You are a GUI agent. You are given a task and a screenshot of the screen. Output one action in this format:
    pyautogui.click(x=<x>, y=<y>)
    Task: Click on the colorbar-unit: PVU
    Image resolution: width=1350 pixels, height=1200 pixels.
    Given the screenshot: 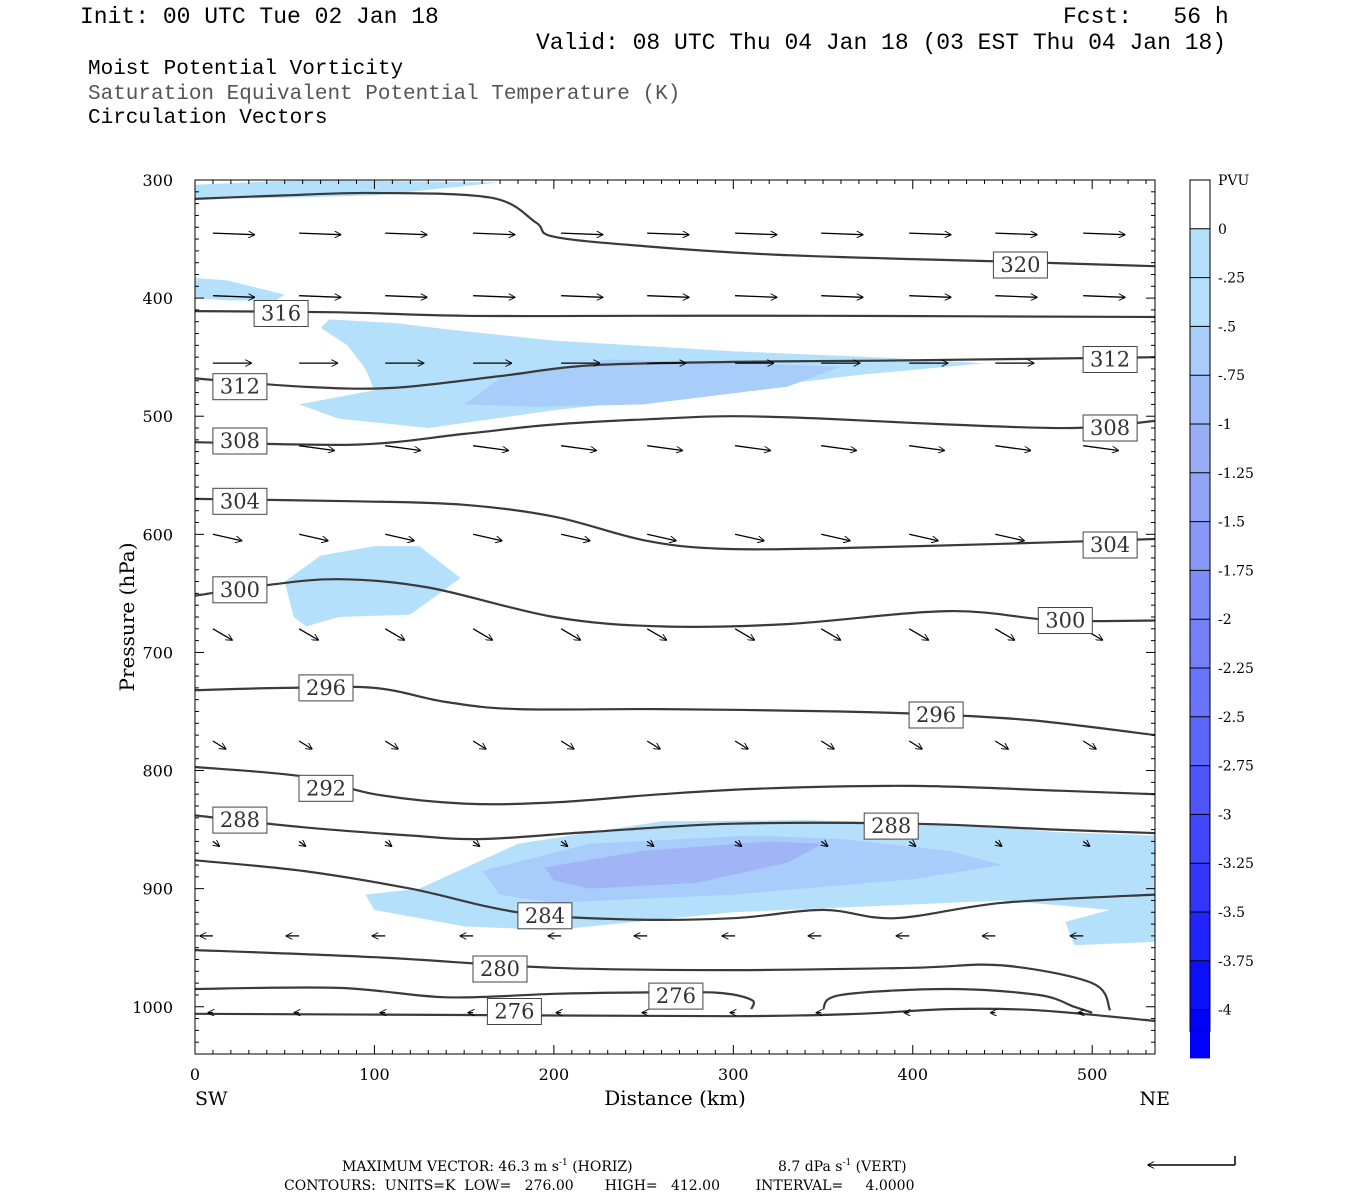 What is the action you would take?
    pyautogui.click(x=1234, y=181)
    